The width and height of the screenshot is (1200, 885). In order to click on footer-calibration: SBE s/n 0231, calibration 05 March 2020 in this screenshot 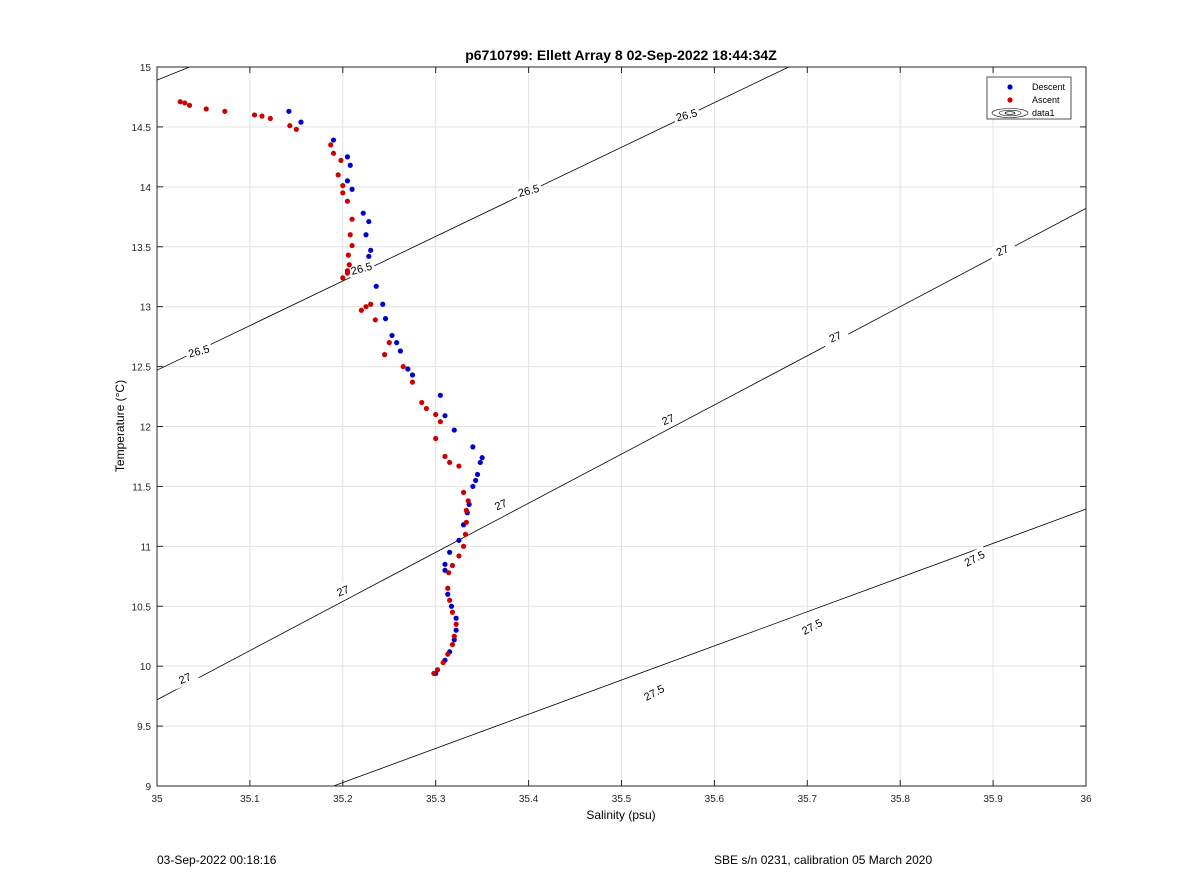, I will do `click(823, 860)`.